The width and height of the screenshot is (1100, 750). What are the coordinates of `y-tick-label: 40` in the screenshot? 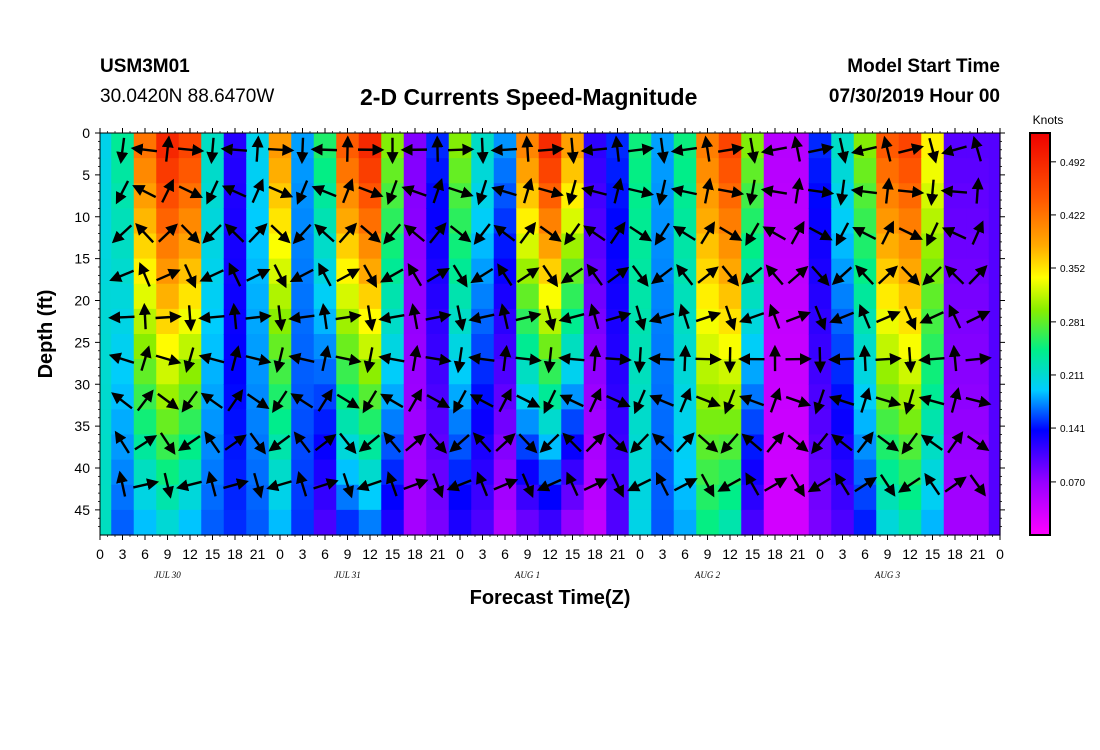 It's located at (82, 468).